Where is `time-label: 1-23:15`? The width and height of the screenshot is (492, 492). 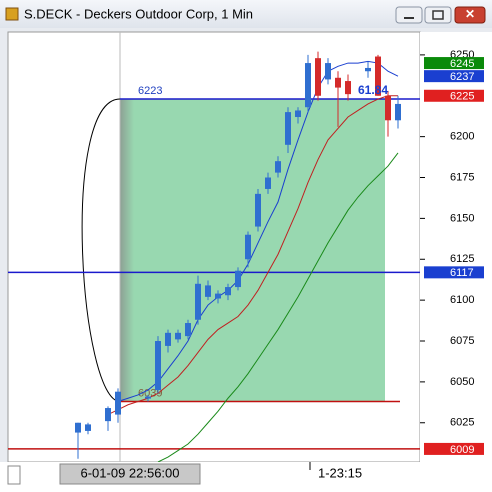
time-label: 1-23:15 is located at coordinates (340, 472).